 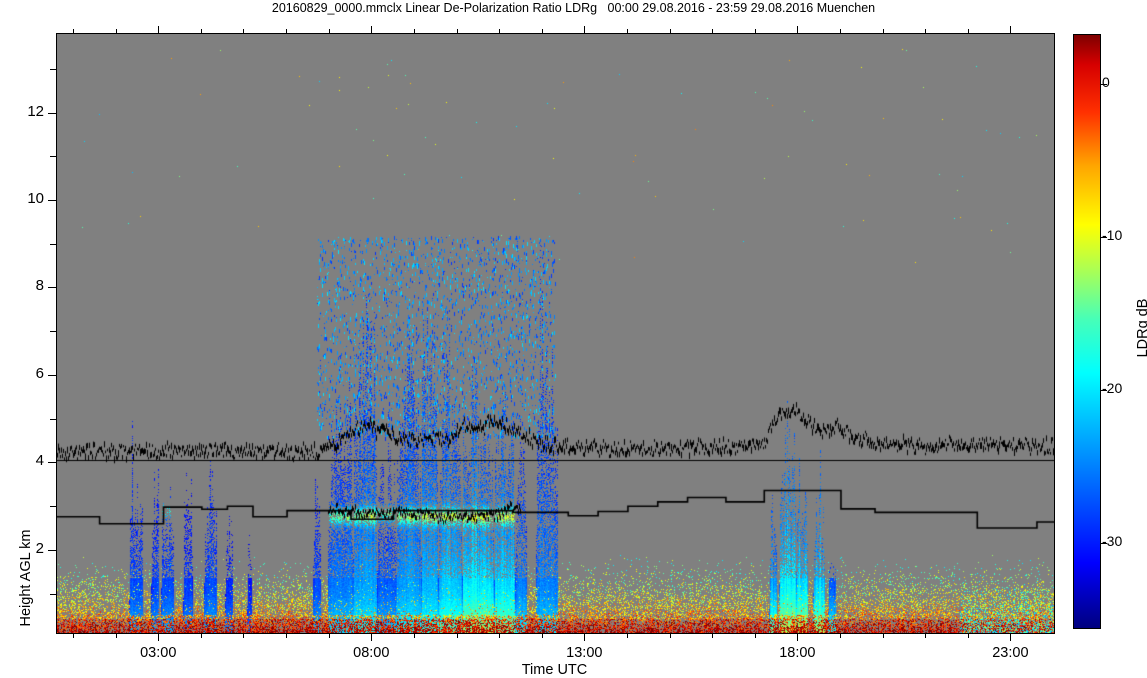 I want to click on colorbar-tick-label: 0, so click(x=1106, y=82).